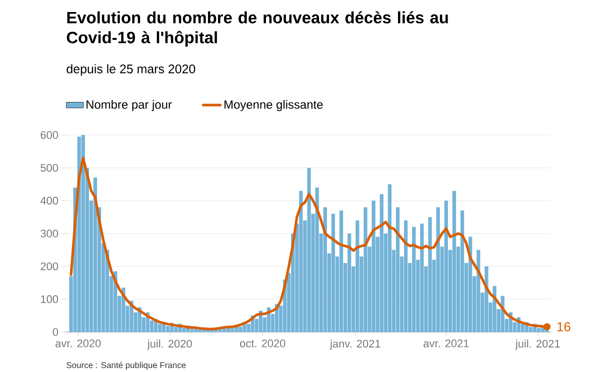 Image resolution: width=598 pixels, height=372 pixels. What do you see at coordinates (49, 200) in the screenshot?
I see `y-tick-label: 400` at bounding box center [49, 200].